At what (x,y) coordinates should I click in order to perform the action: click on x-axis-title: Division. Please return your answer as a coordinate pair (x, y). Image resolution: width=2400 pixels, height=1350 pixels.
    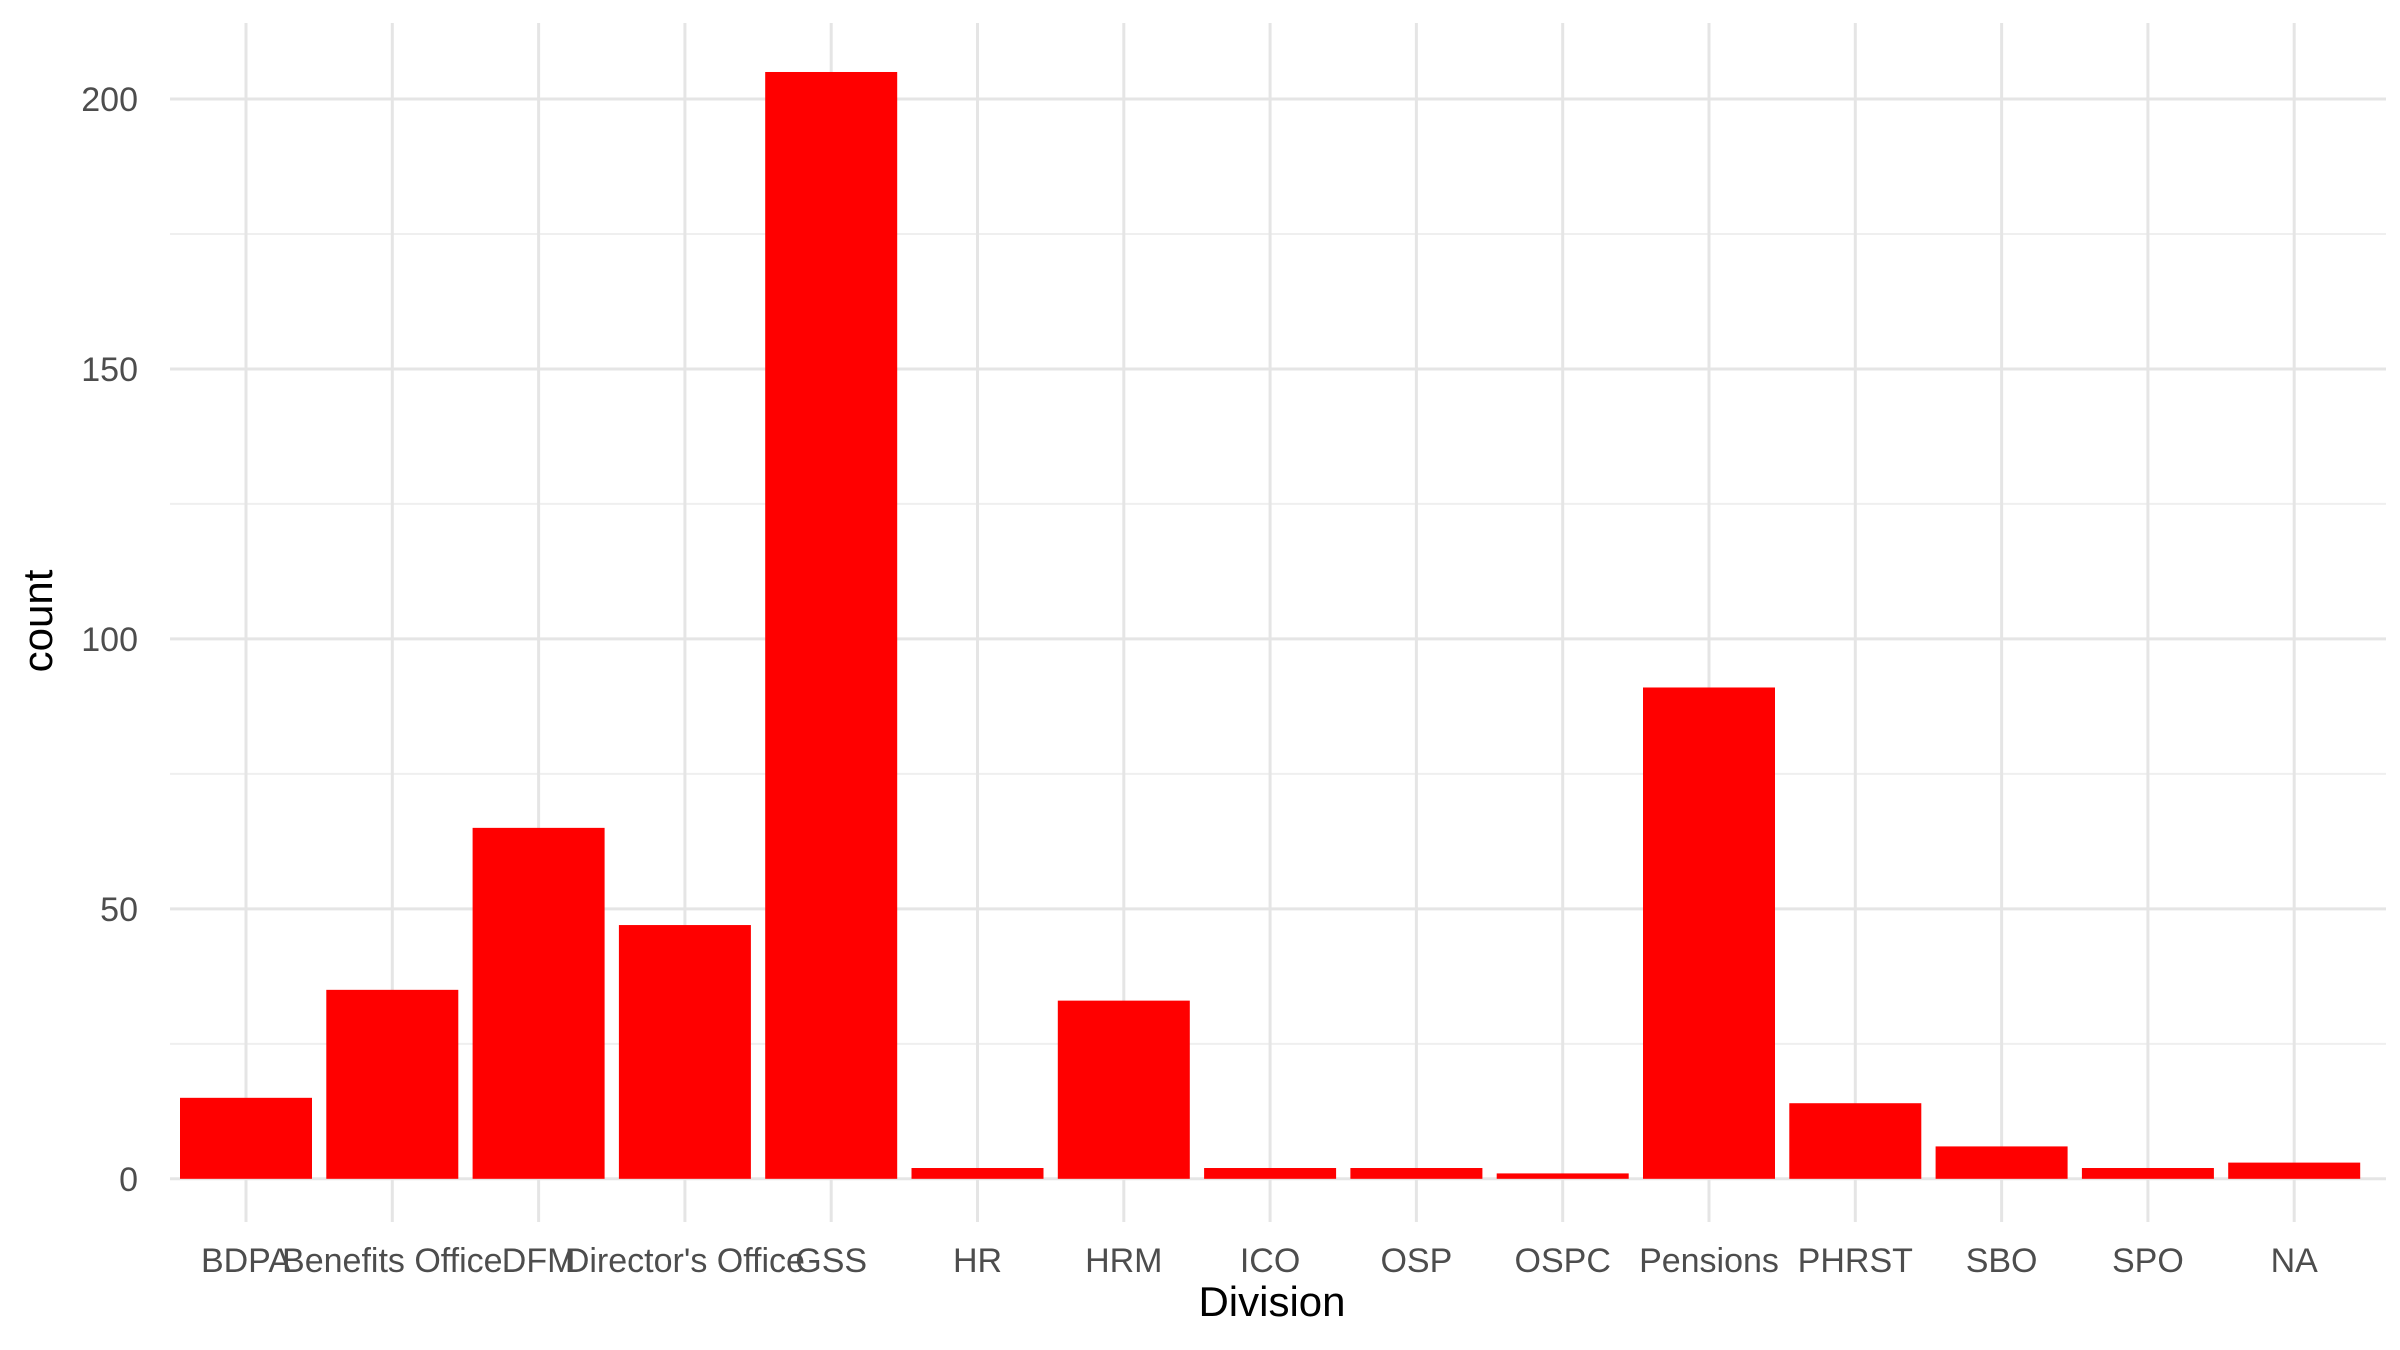
    Looking at the image, I should click on (1271, 1301).